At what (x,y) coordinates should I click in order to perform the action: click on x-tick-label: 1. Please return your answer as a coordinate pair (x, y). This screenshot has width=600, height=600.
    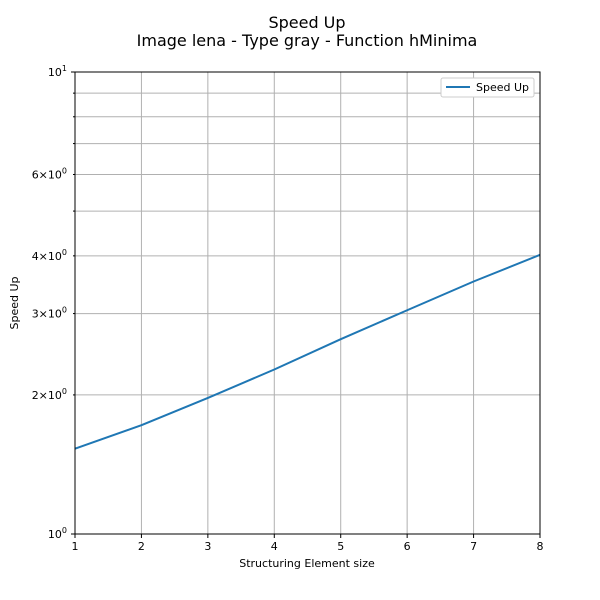
    Looking at the image, I should click on (75, 546).